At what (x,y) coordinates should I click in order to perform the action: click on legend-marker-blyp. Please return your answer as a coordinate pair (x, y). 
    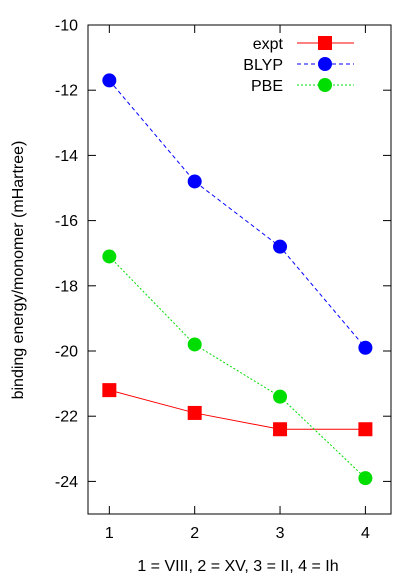
    Looking at the image, I should click on (325, 64).